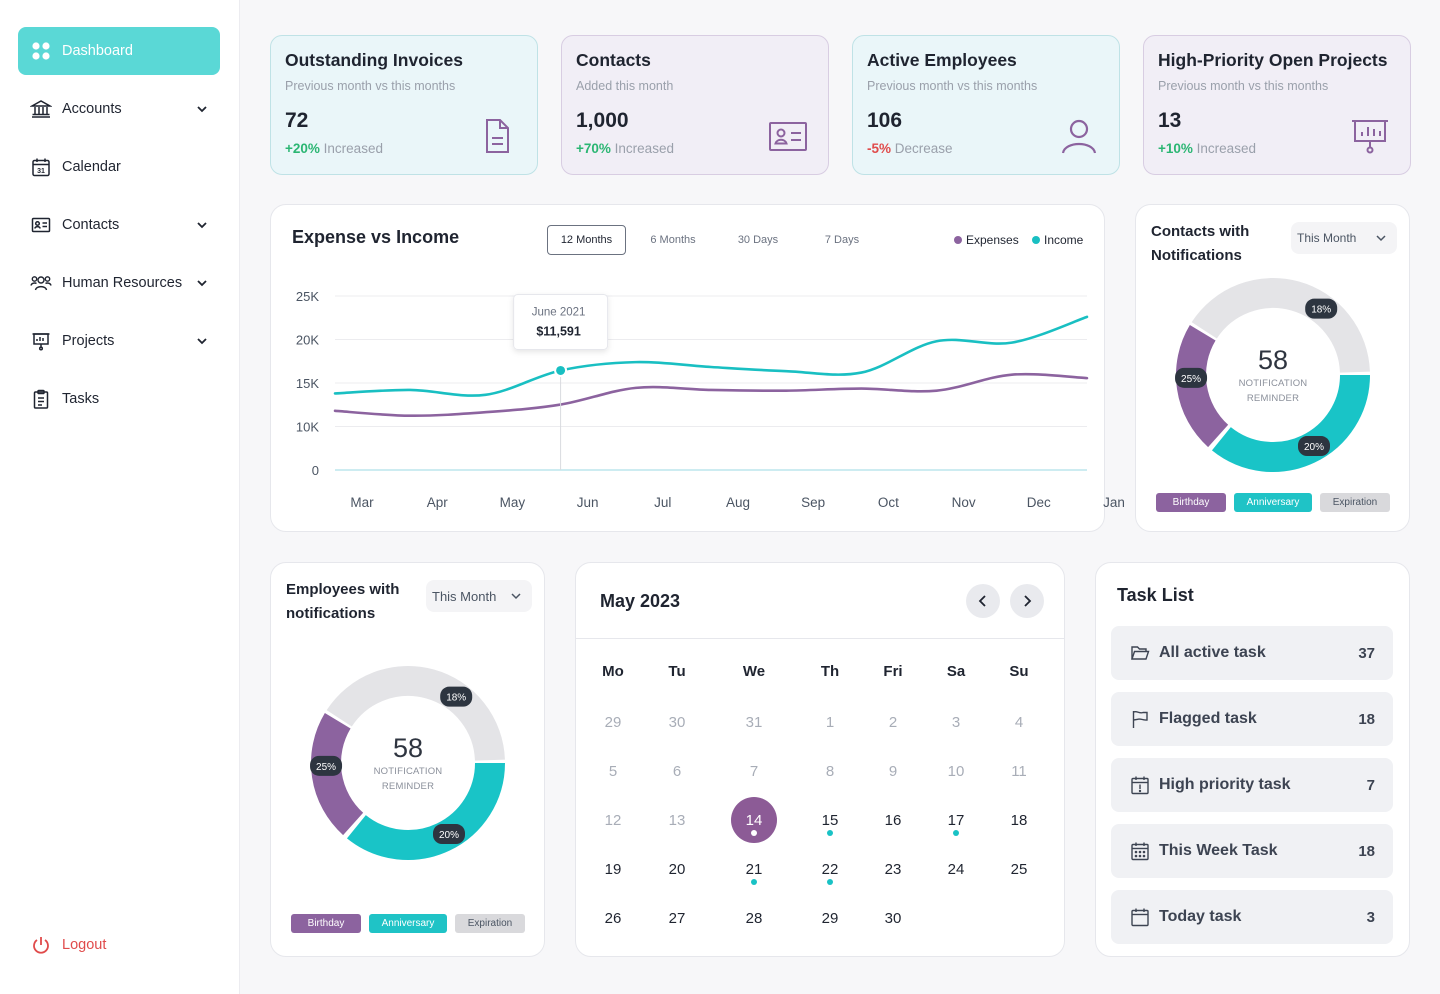 The width and height of the screenshot is (1440, 994). I want to click on calendar-day: 16, so click(893, 820).